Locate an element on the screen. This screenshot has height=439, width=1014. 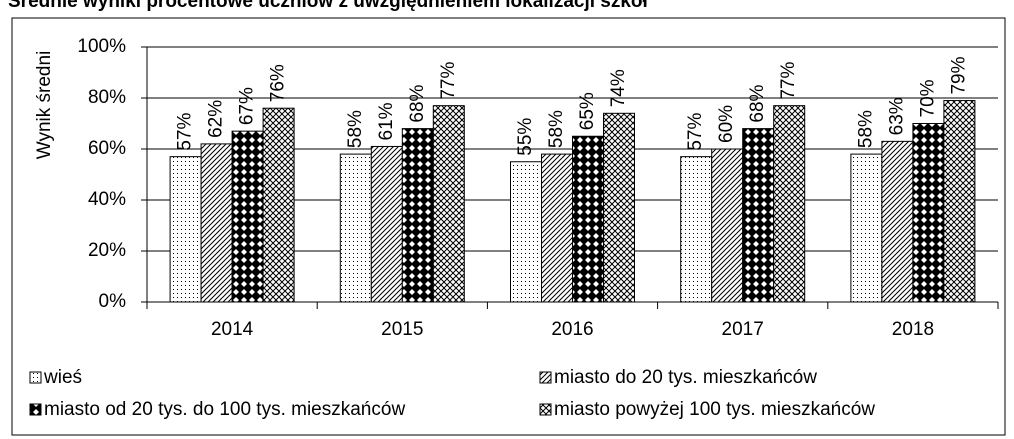
x-tick-label: 2014 is located at coordinates (232, 329).